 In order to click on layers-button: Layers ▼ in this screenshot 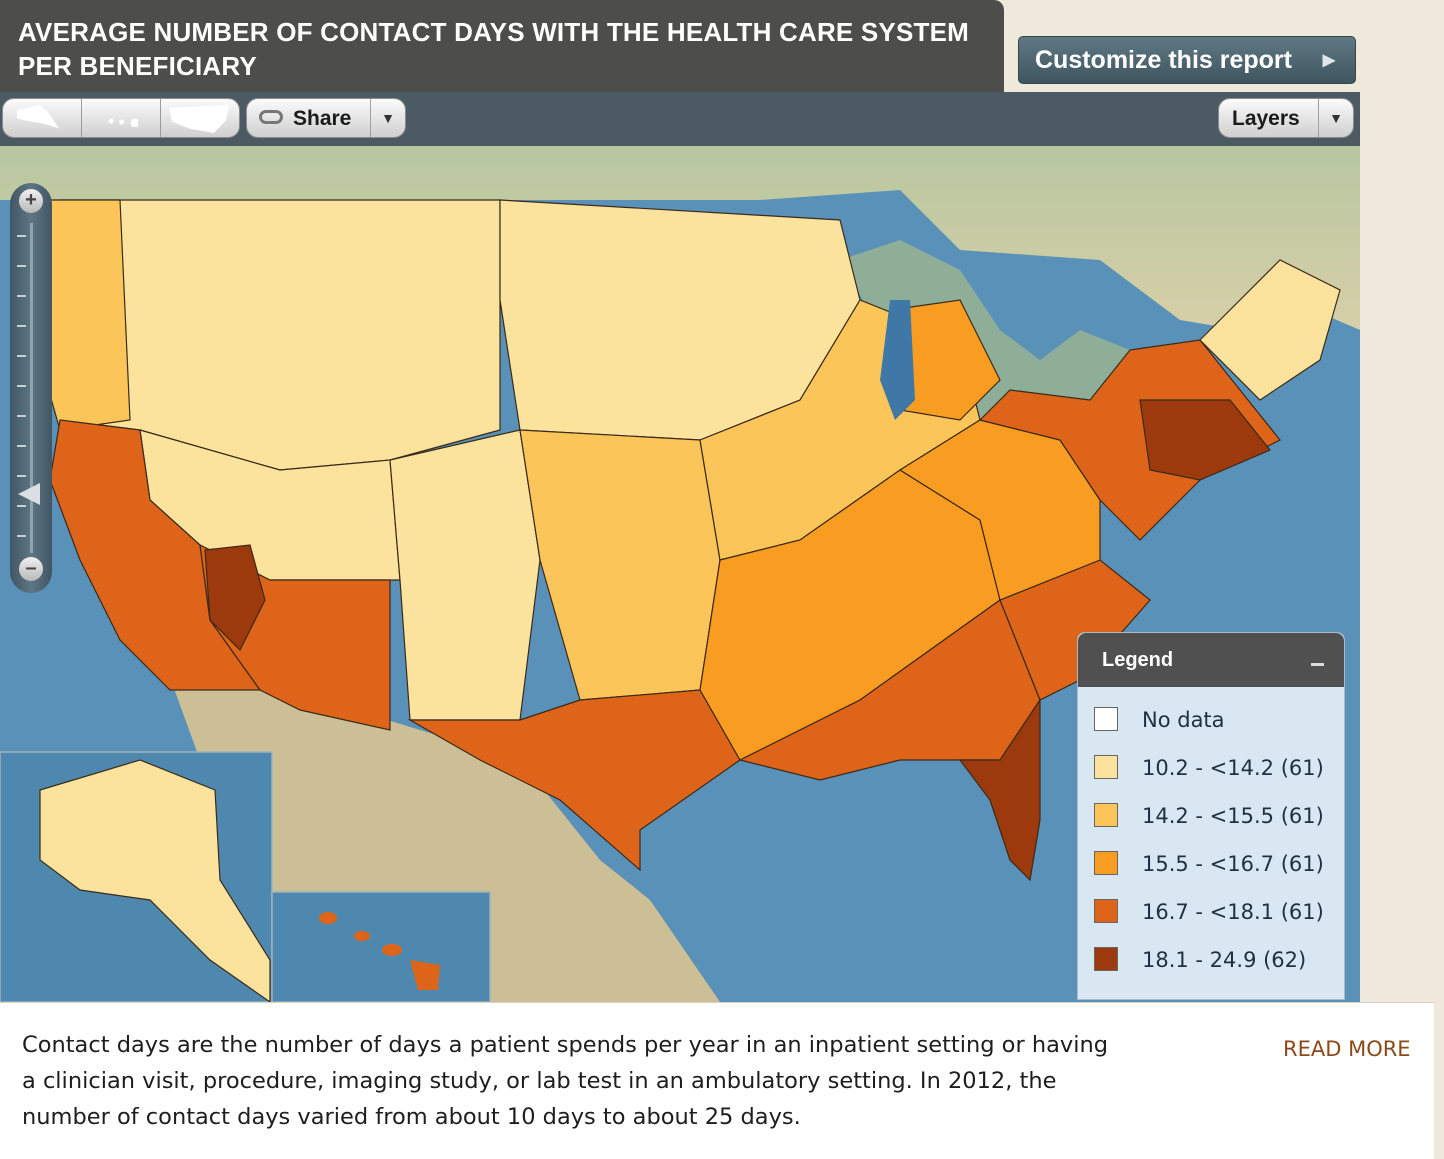, I will do `click(1286, 118)`.